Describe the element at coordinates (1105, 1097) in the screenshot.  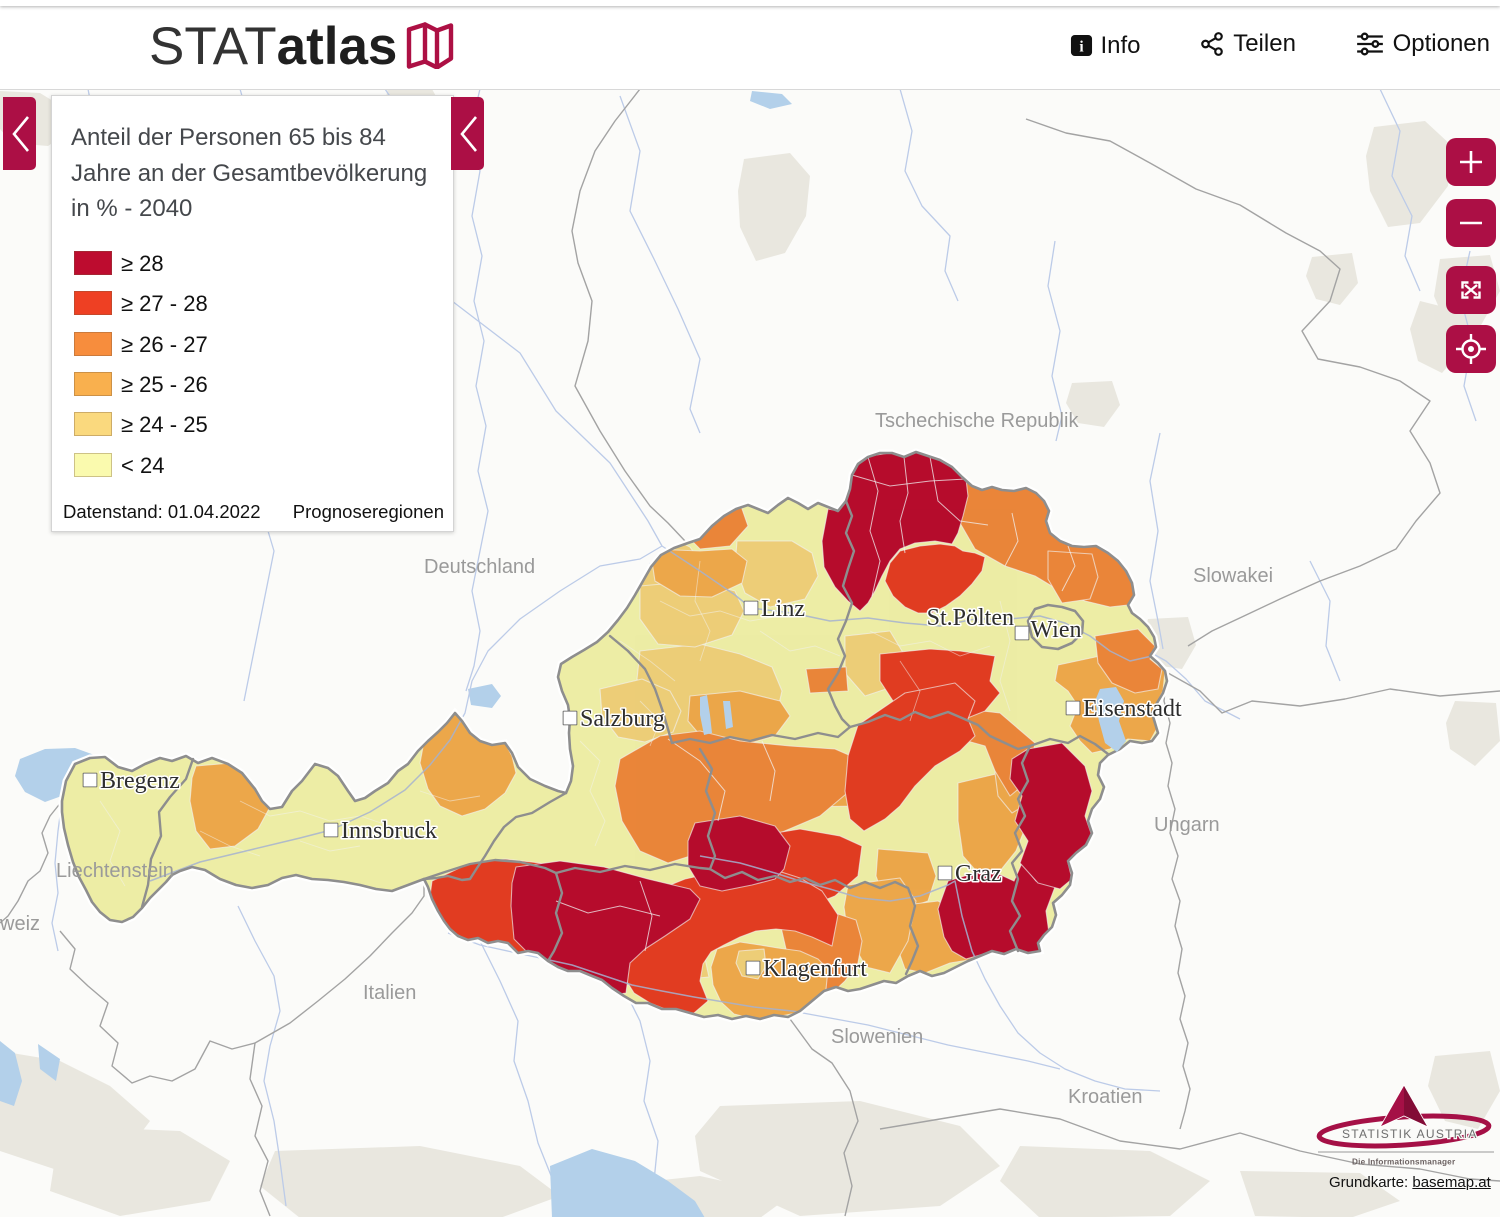
I see `svg-text: Kroatien` at that location.